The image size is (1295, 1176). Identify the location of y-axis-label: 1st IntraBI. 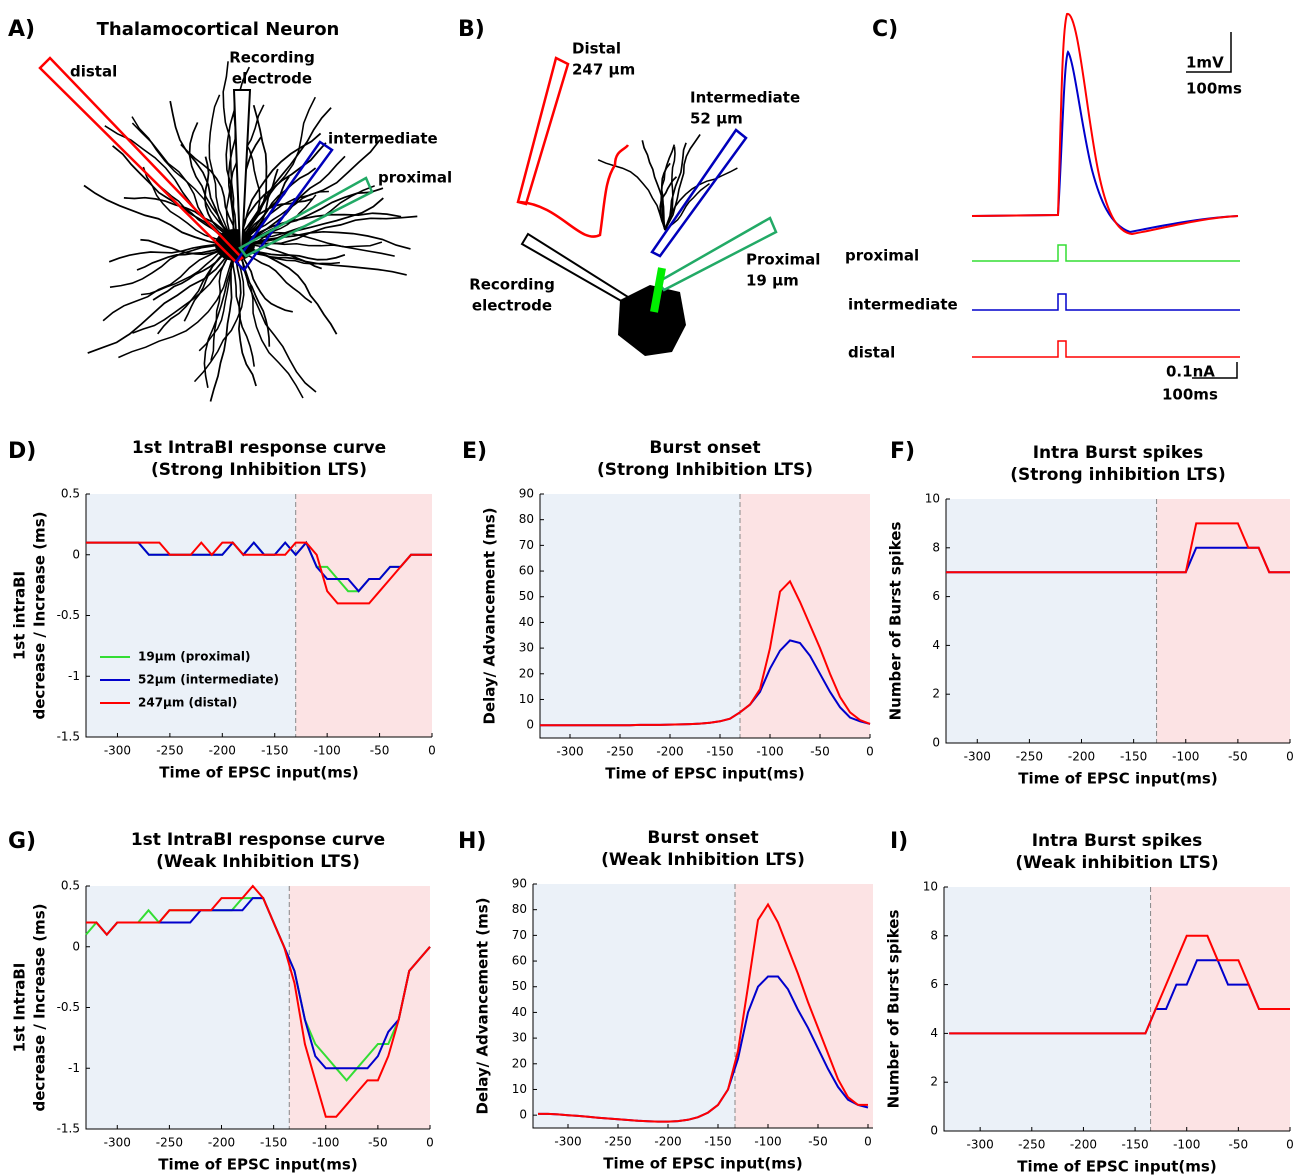
(20, 1008).